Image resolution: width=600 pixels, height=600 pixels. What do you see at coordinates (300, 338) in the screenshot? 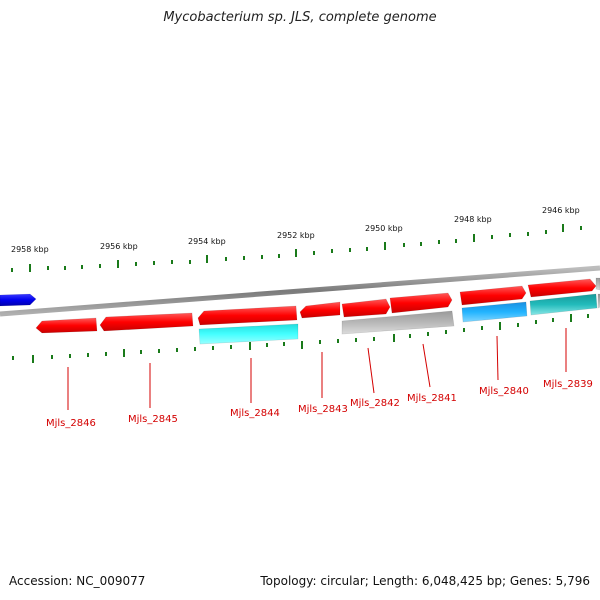
I see `kbp-ruler-inner` at bounding box center [300, 338].